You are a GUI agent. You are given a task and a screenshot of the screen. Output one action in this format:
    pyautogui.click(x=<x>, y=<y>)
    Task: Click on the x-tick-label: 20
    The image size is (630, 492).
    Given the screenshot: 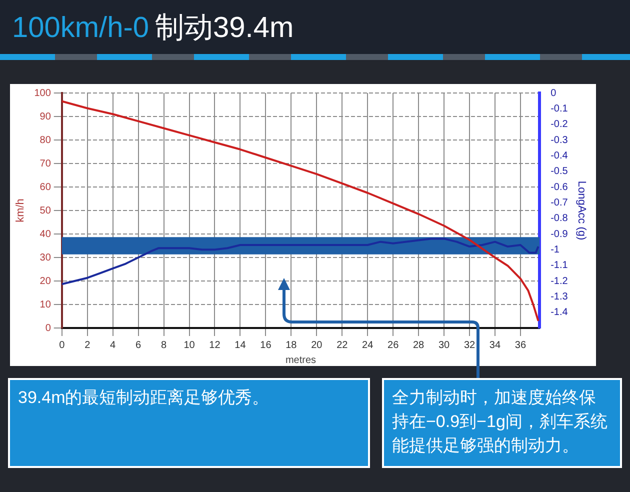 What is the action you would take?
    pyautogui.click(x=317, y=345)
    